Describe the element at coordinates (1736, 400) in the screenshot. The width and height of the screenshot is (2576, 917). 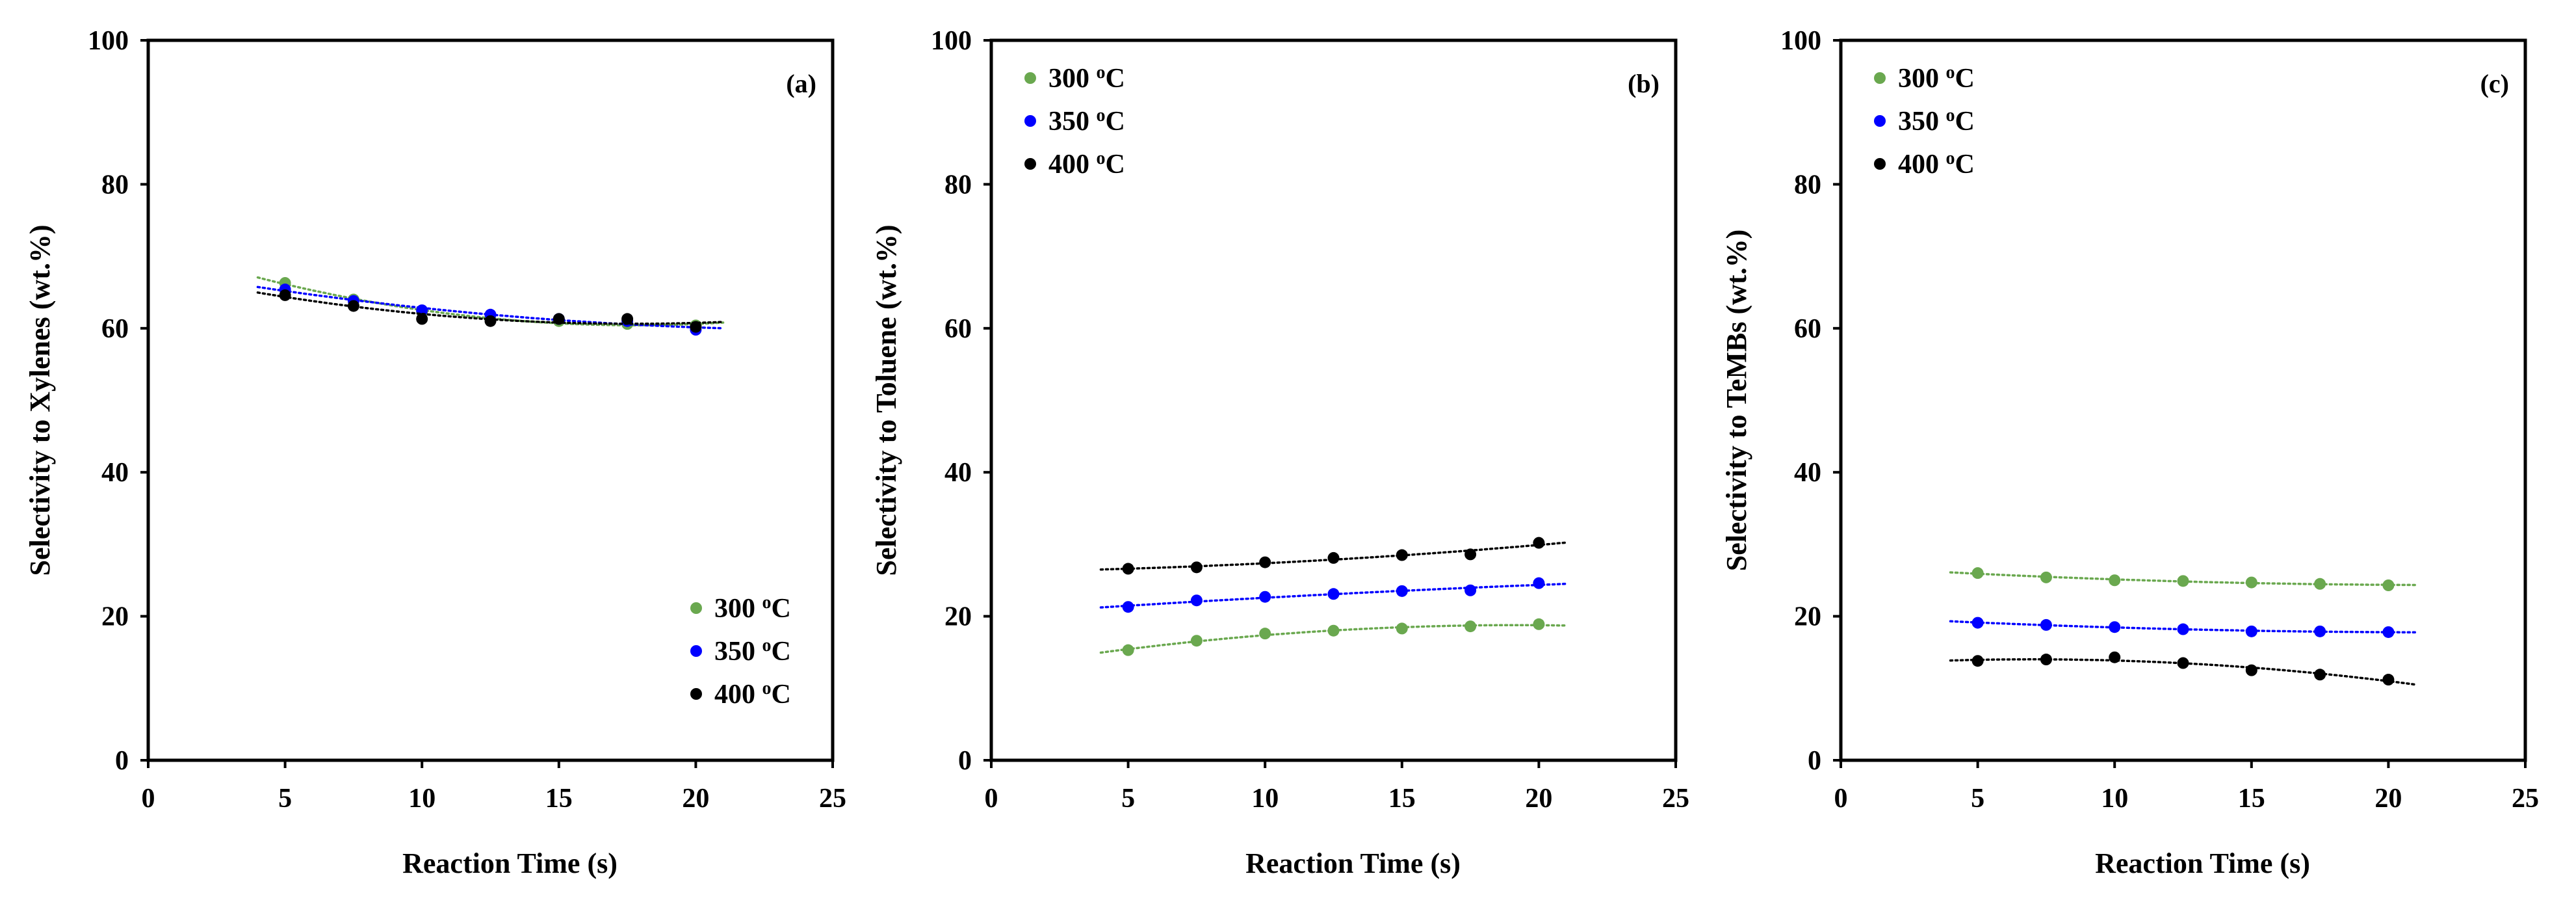
I see `y-axis-label: Selectivity to TeMBs (wt.%)` at that location.